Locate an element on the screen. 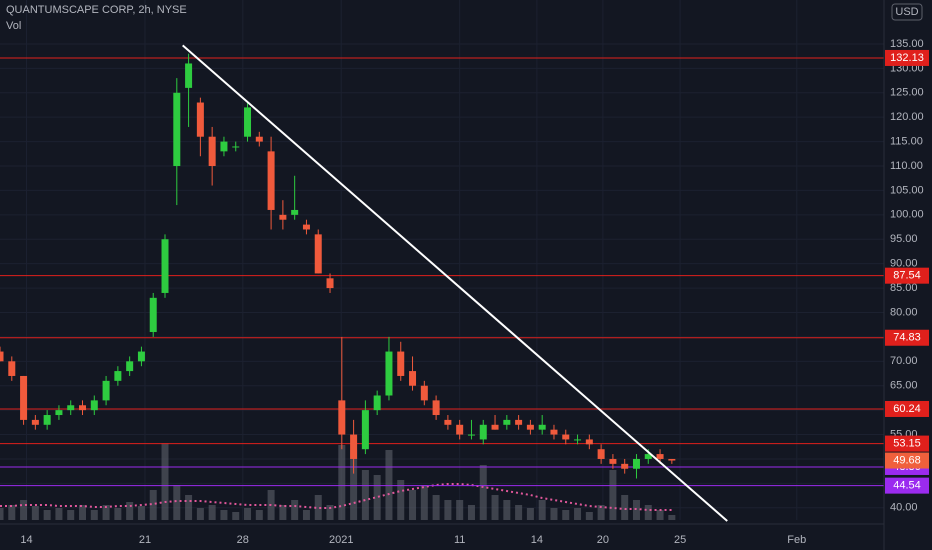 The height and width of the screenshot is (550, 932). y-tick-label: 115.00 is located at coordinates (906, 142).